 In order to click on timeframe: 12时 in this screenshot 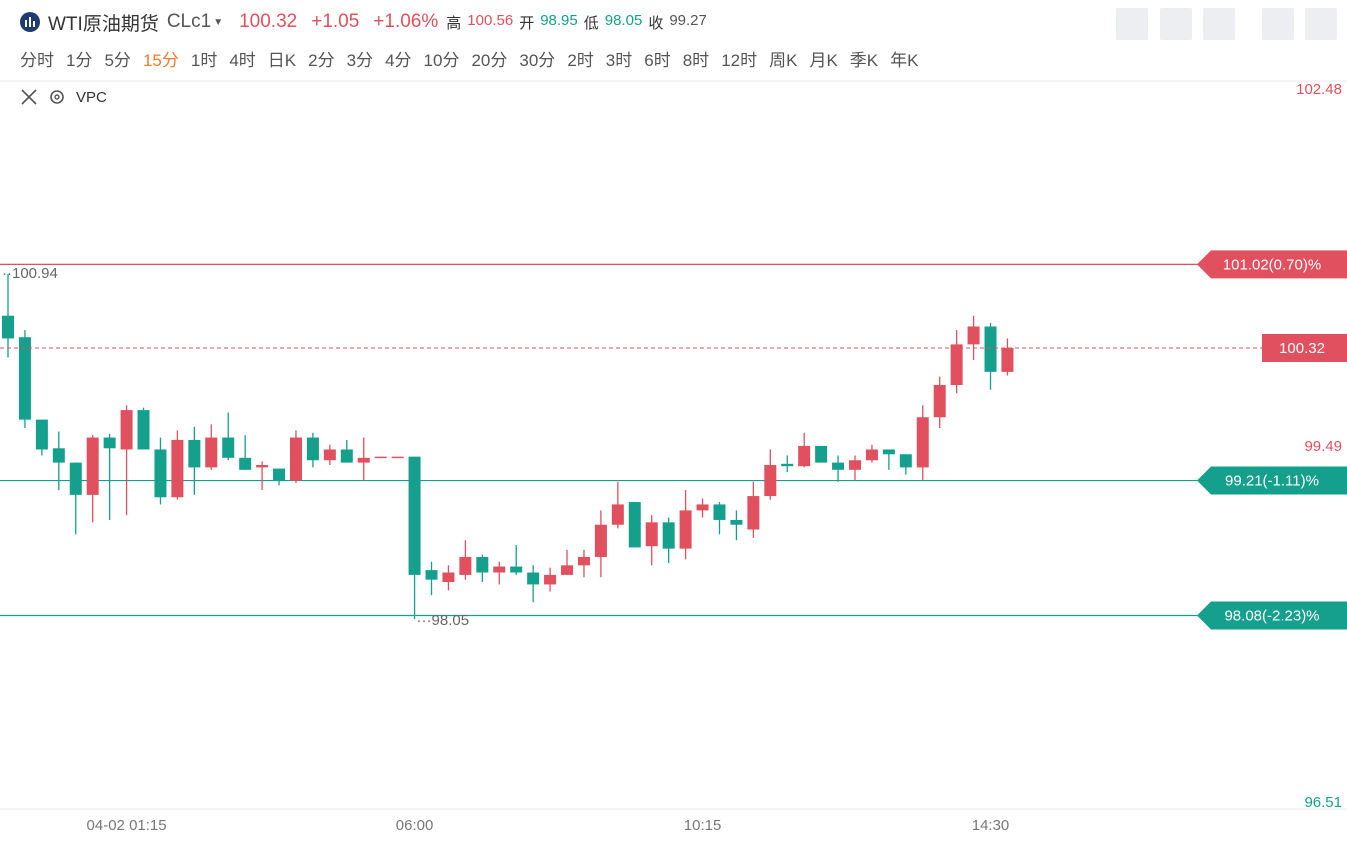, I will do `click(739, 60)`.